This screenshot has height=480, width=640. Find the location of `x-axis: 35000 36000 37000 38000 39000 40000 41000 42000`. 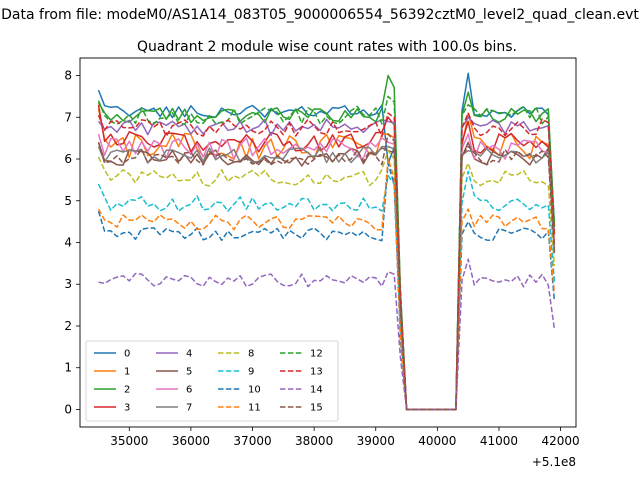

x-axis: 35000 36000 37000 38000 39000 40000 41000 42000 is located at coordinates (345, 437).